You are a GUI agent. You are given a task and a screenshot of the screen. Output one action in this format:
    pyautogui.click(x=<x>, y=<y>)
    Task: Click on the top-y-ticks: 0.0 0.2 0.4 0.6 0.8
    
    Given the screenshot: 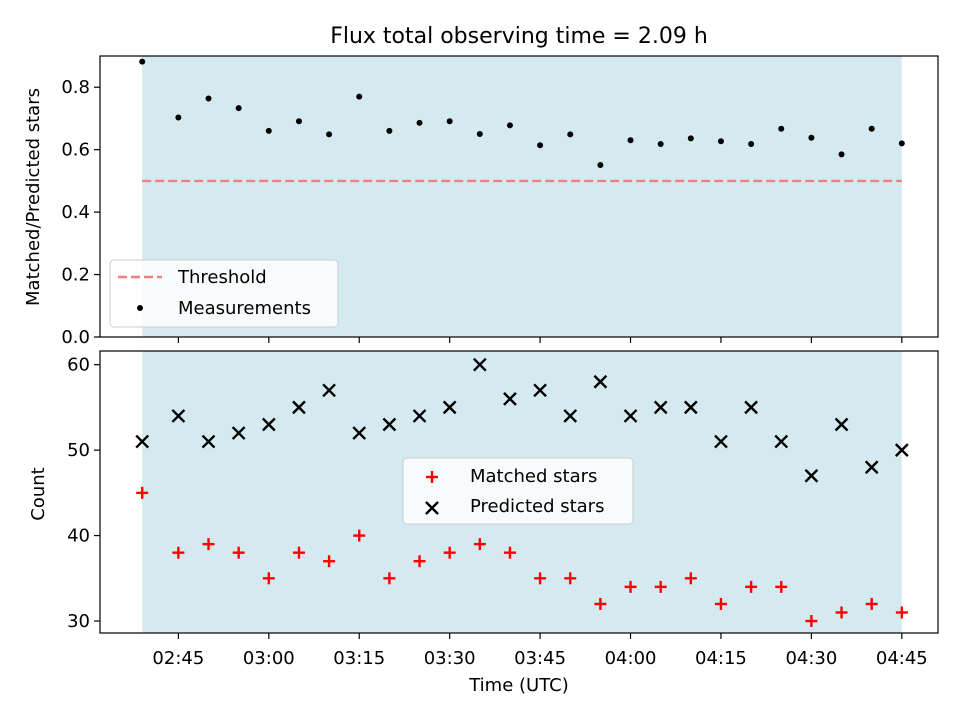 What is the action you would take?
    pyautogui.click(x=80, y=212)
    